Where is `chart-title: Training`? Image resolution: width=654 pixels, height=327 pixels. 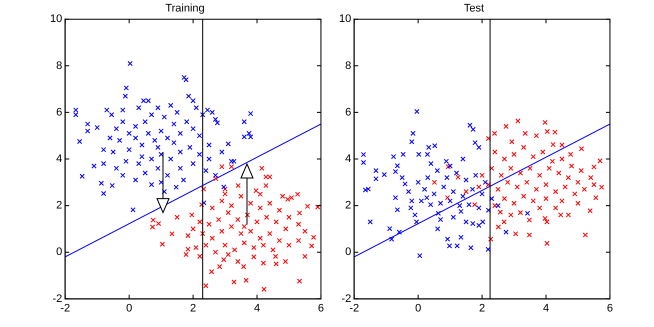 chart-title: Training is located at coordinates (185, 8).